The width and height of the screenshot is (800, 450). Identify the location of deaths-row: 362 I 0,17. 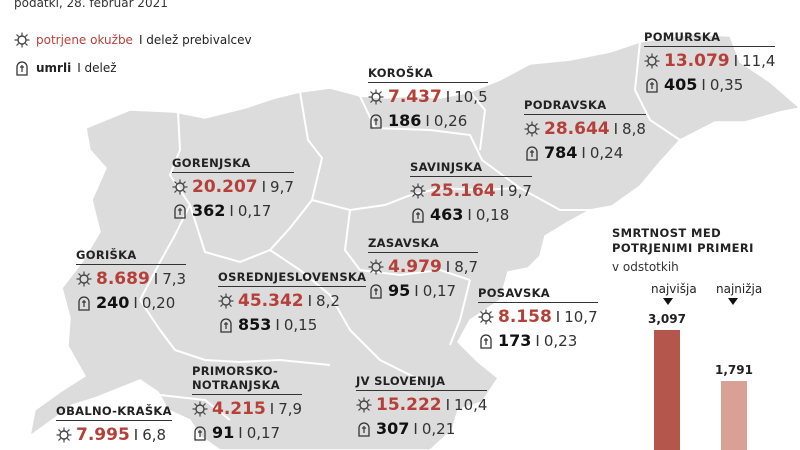
(233, 210).